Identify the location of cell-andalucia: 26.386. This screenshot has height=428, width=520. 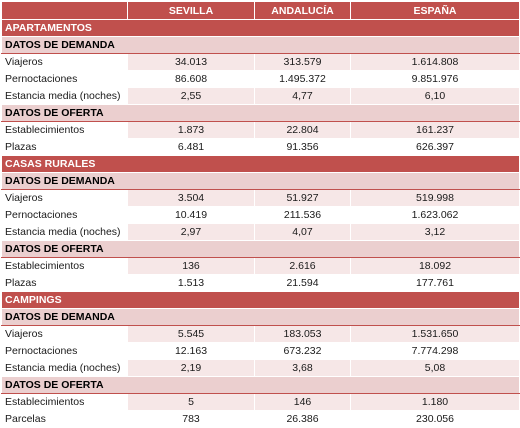
(302, 419).